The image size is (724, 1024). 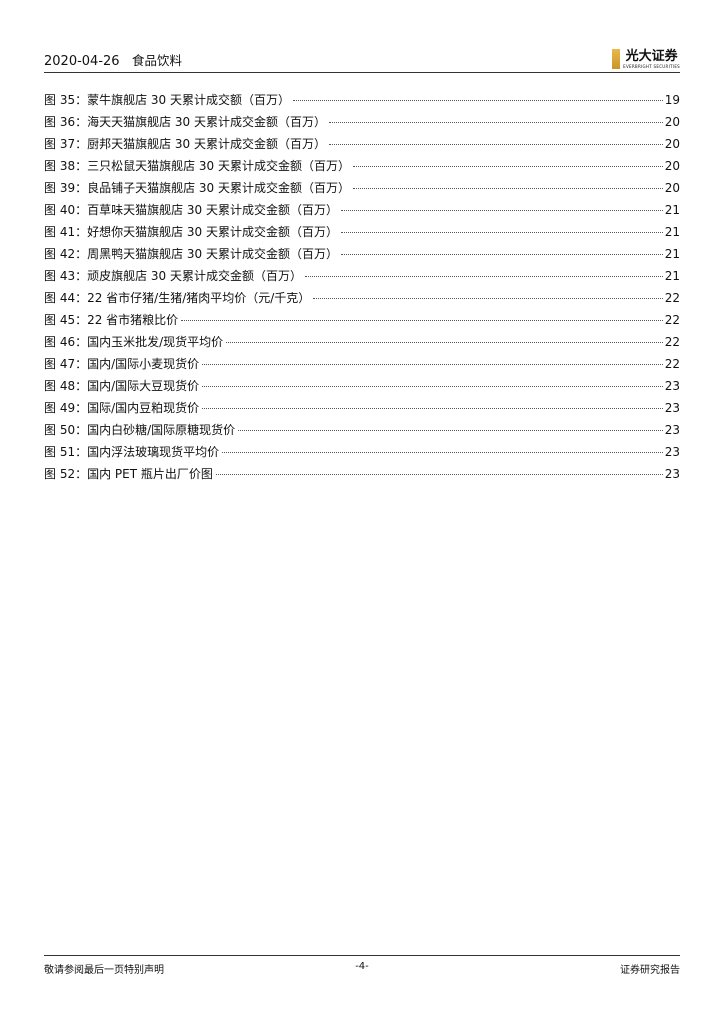 What do you see at coordinates (128, 474) in the screenshot?
I see `toc-entry-label: 图 52：国内 PET 瓶片出厂价图` at bounding box center [128, 474].